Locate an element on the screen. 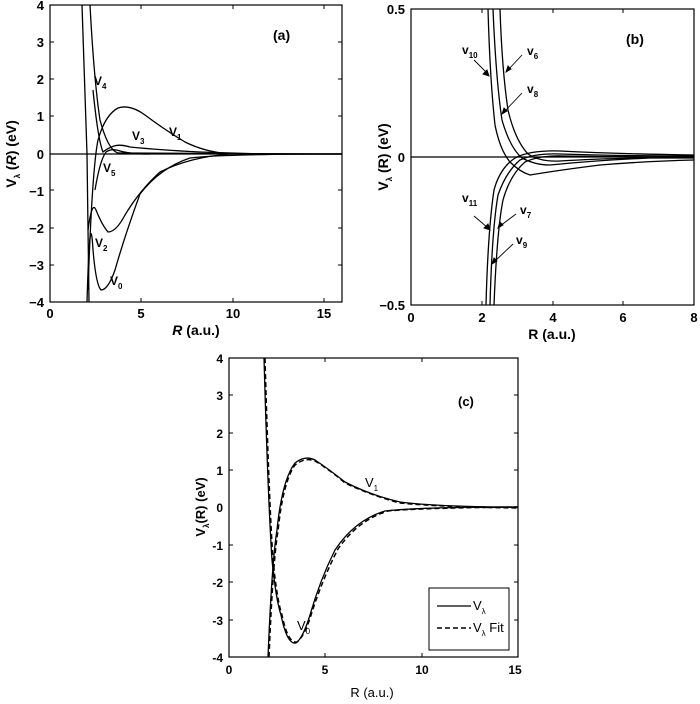 This screenshot has height=704, width=700. panel-b-yticklabels: 0.5 0 −0.5 is located at coordinates (392, 157).